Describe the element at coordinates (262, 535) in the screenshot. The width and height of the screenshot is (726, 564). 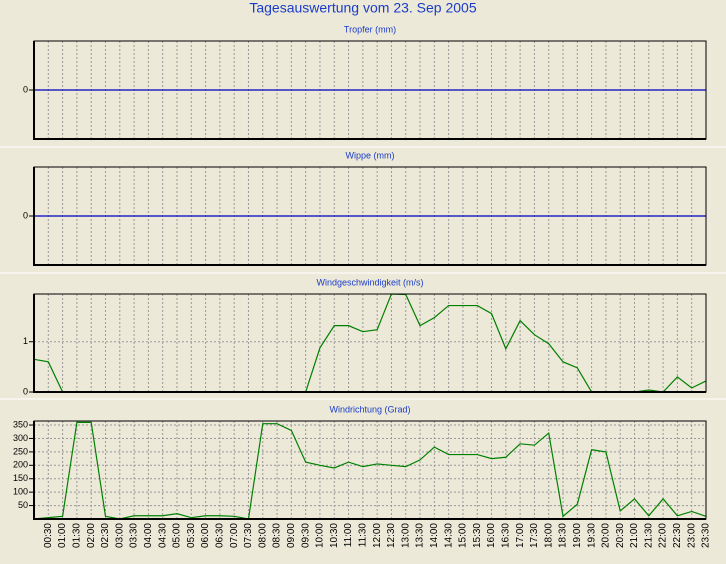
I see `x-tick-label: 08:00` at that location.